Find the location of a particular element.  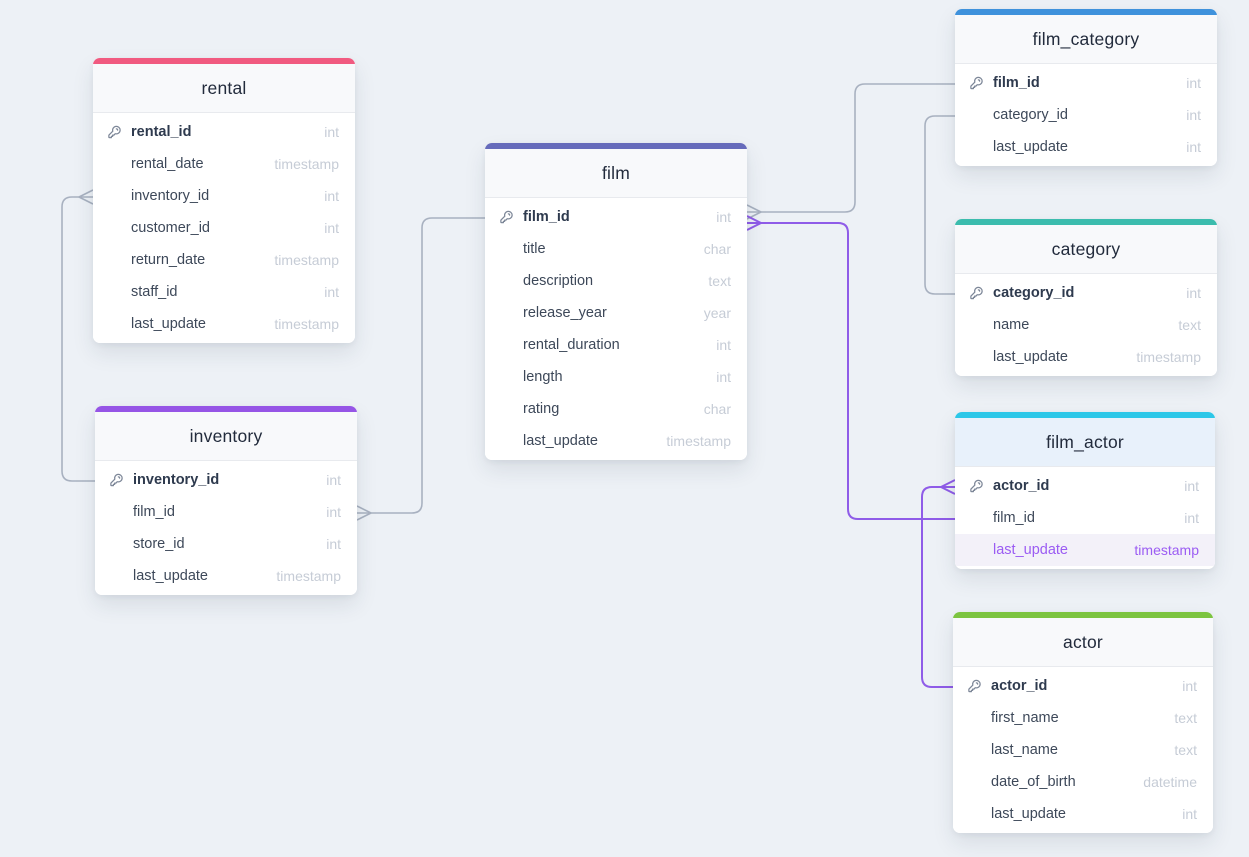

field-row-rental_id: rental_id int is located at coordinates (224, 132).